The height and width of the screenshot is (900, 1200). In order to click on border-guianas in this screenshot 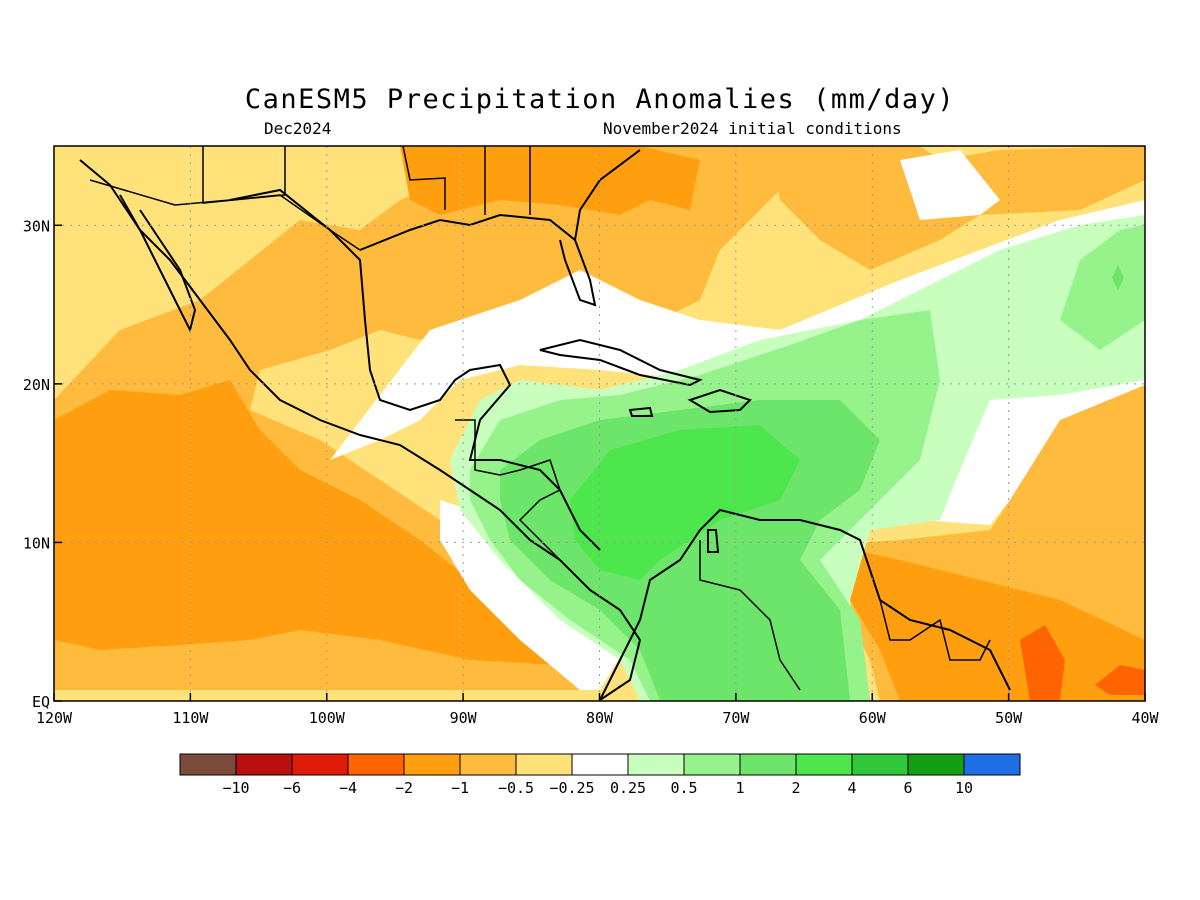, I will do `click(935, 630)`.